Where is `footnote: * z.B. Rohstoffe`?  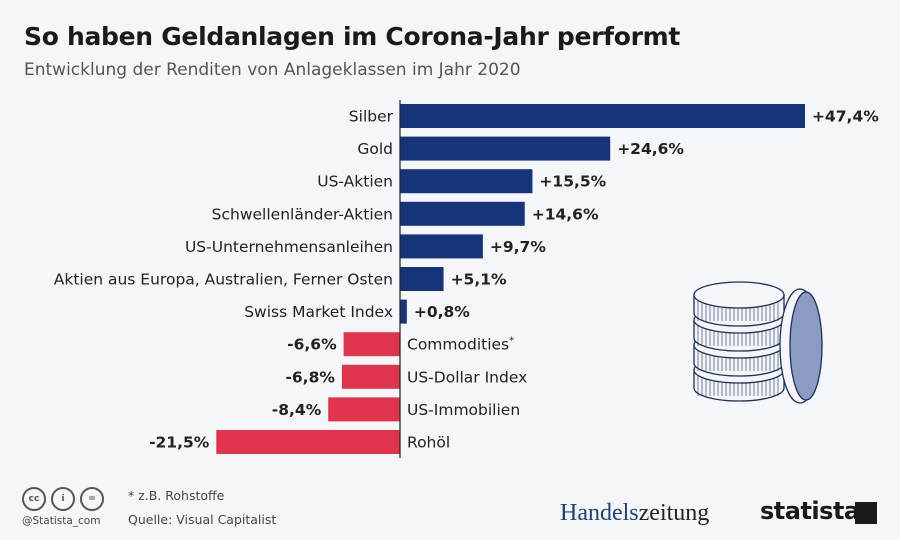
footnote: * z.B. Rohstoffe is located at coordinates (176, 495).